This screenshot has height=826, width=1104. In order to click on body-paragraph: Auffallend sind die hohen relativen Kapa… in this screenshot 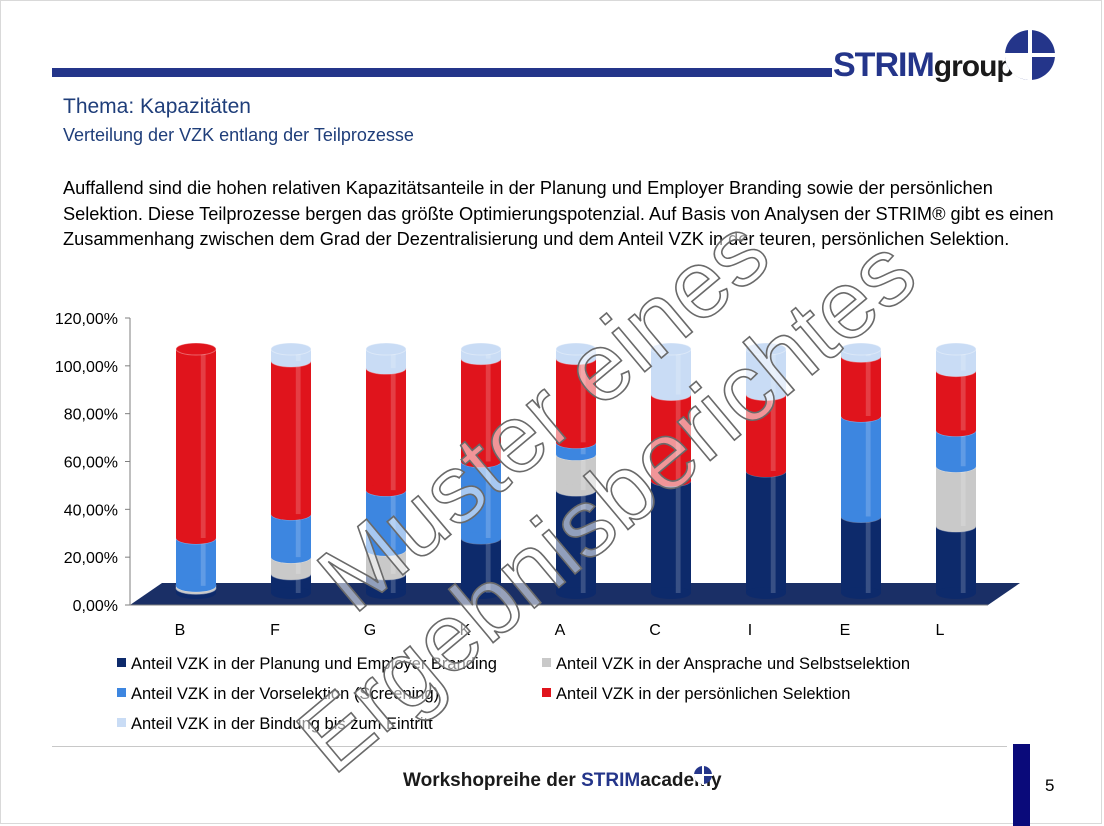, I will do `click(558, 213)`.